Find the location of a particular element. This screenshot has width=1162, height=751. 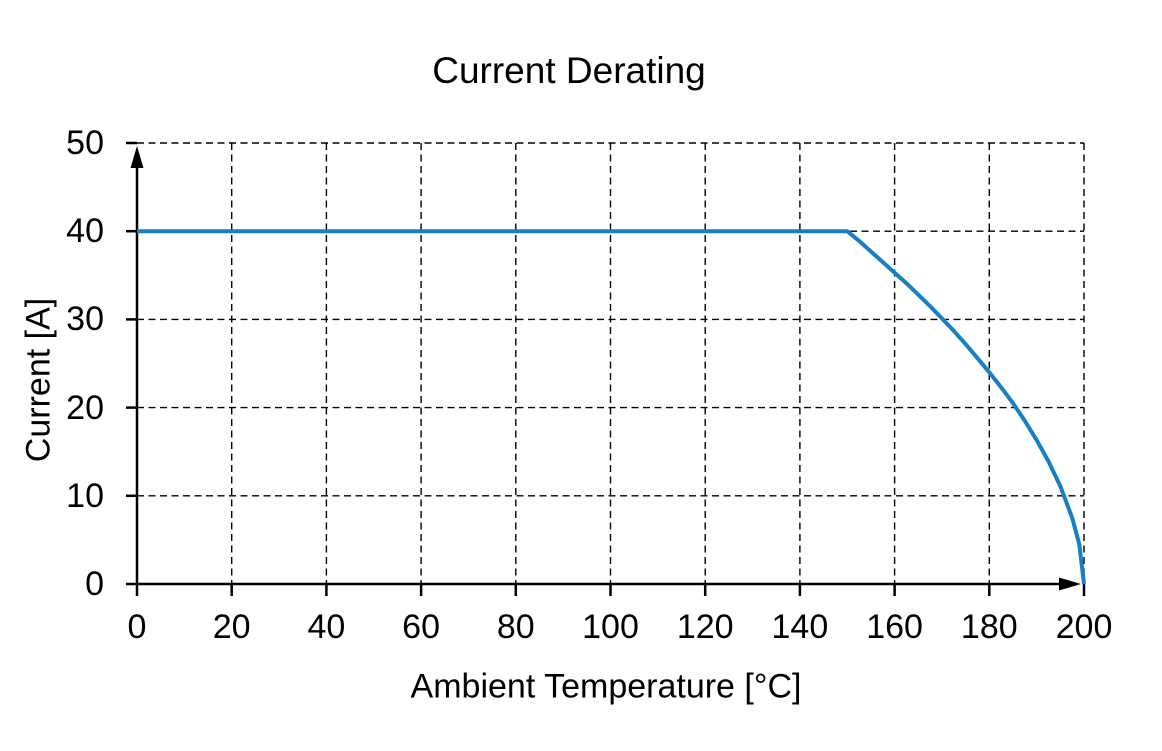

x-tick-label-140: 140 is located at coordinates (800, 627).